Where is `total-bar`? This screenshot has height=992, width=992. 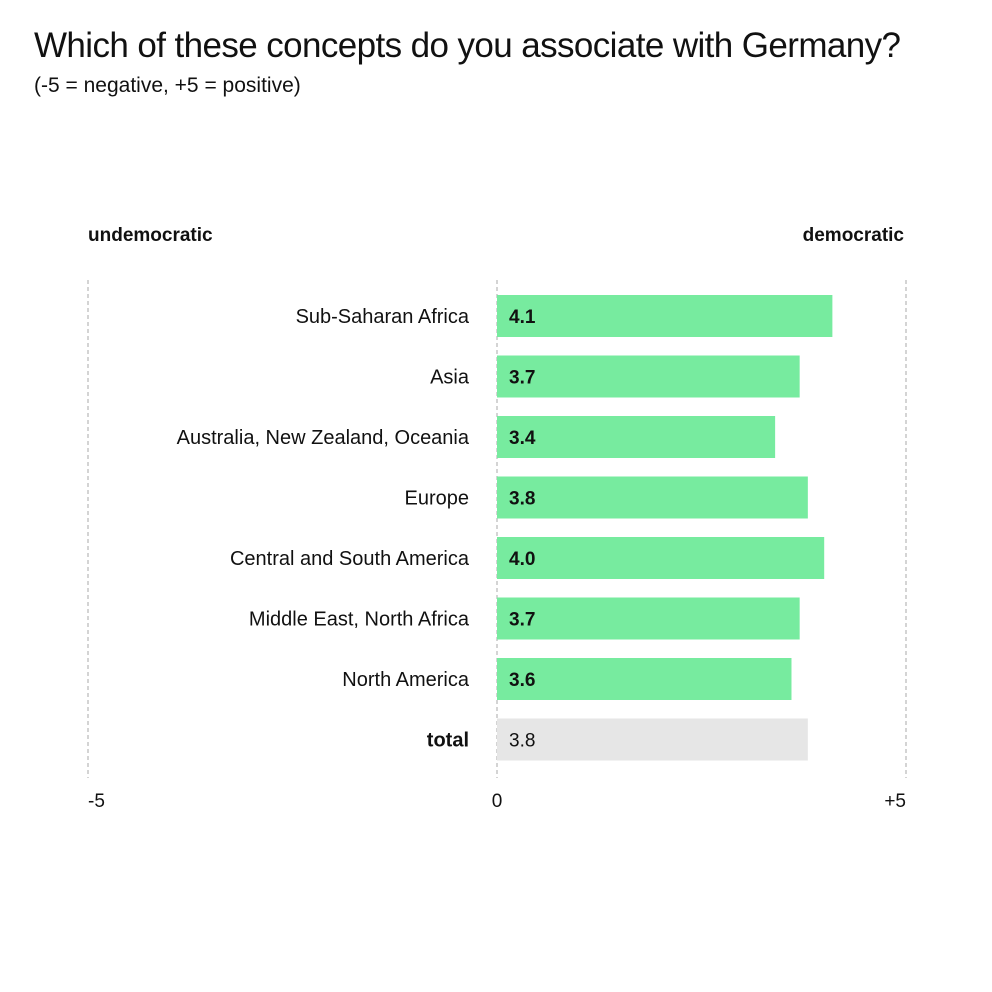
total-bar is located at coordinates (652, 739).